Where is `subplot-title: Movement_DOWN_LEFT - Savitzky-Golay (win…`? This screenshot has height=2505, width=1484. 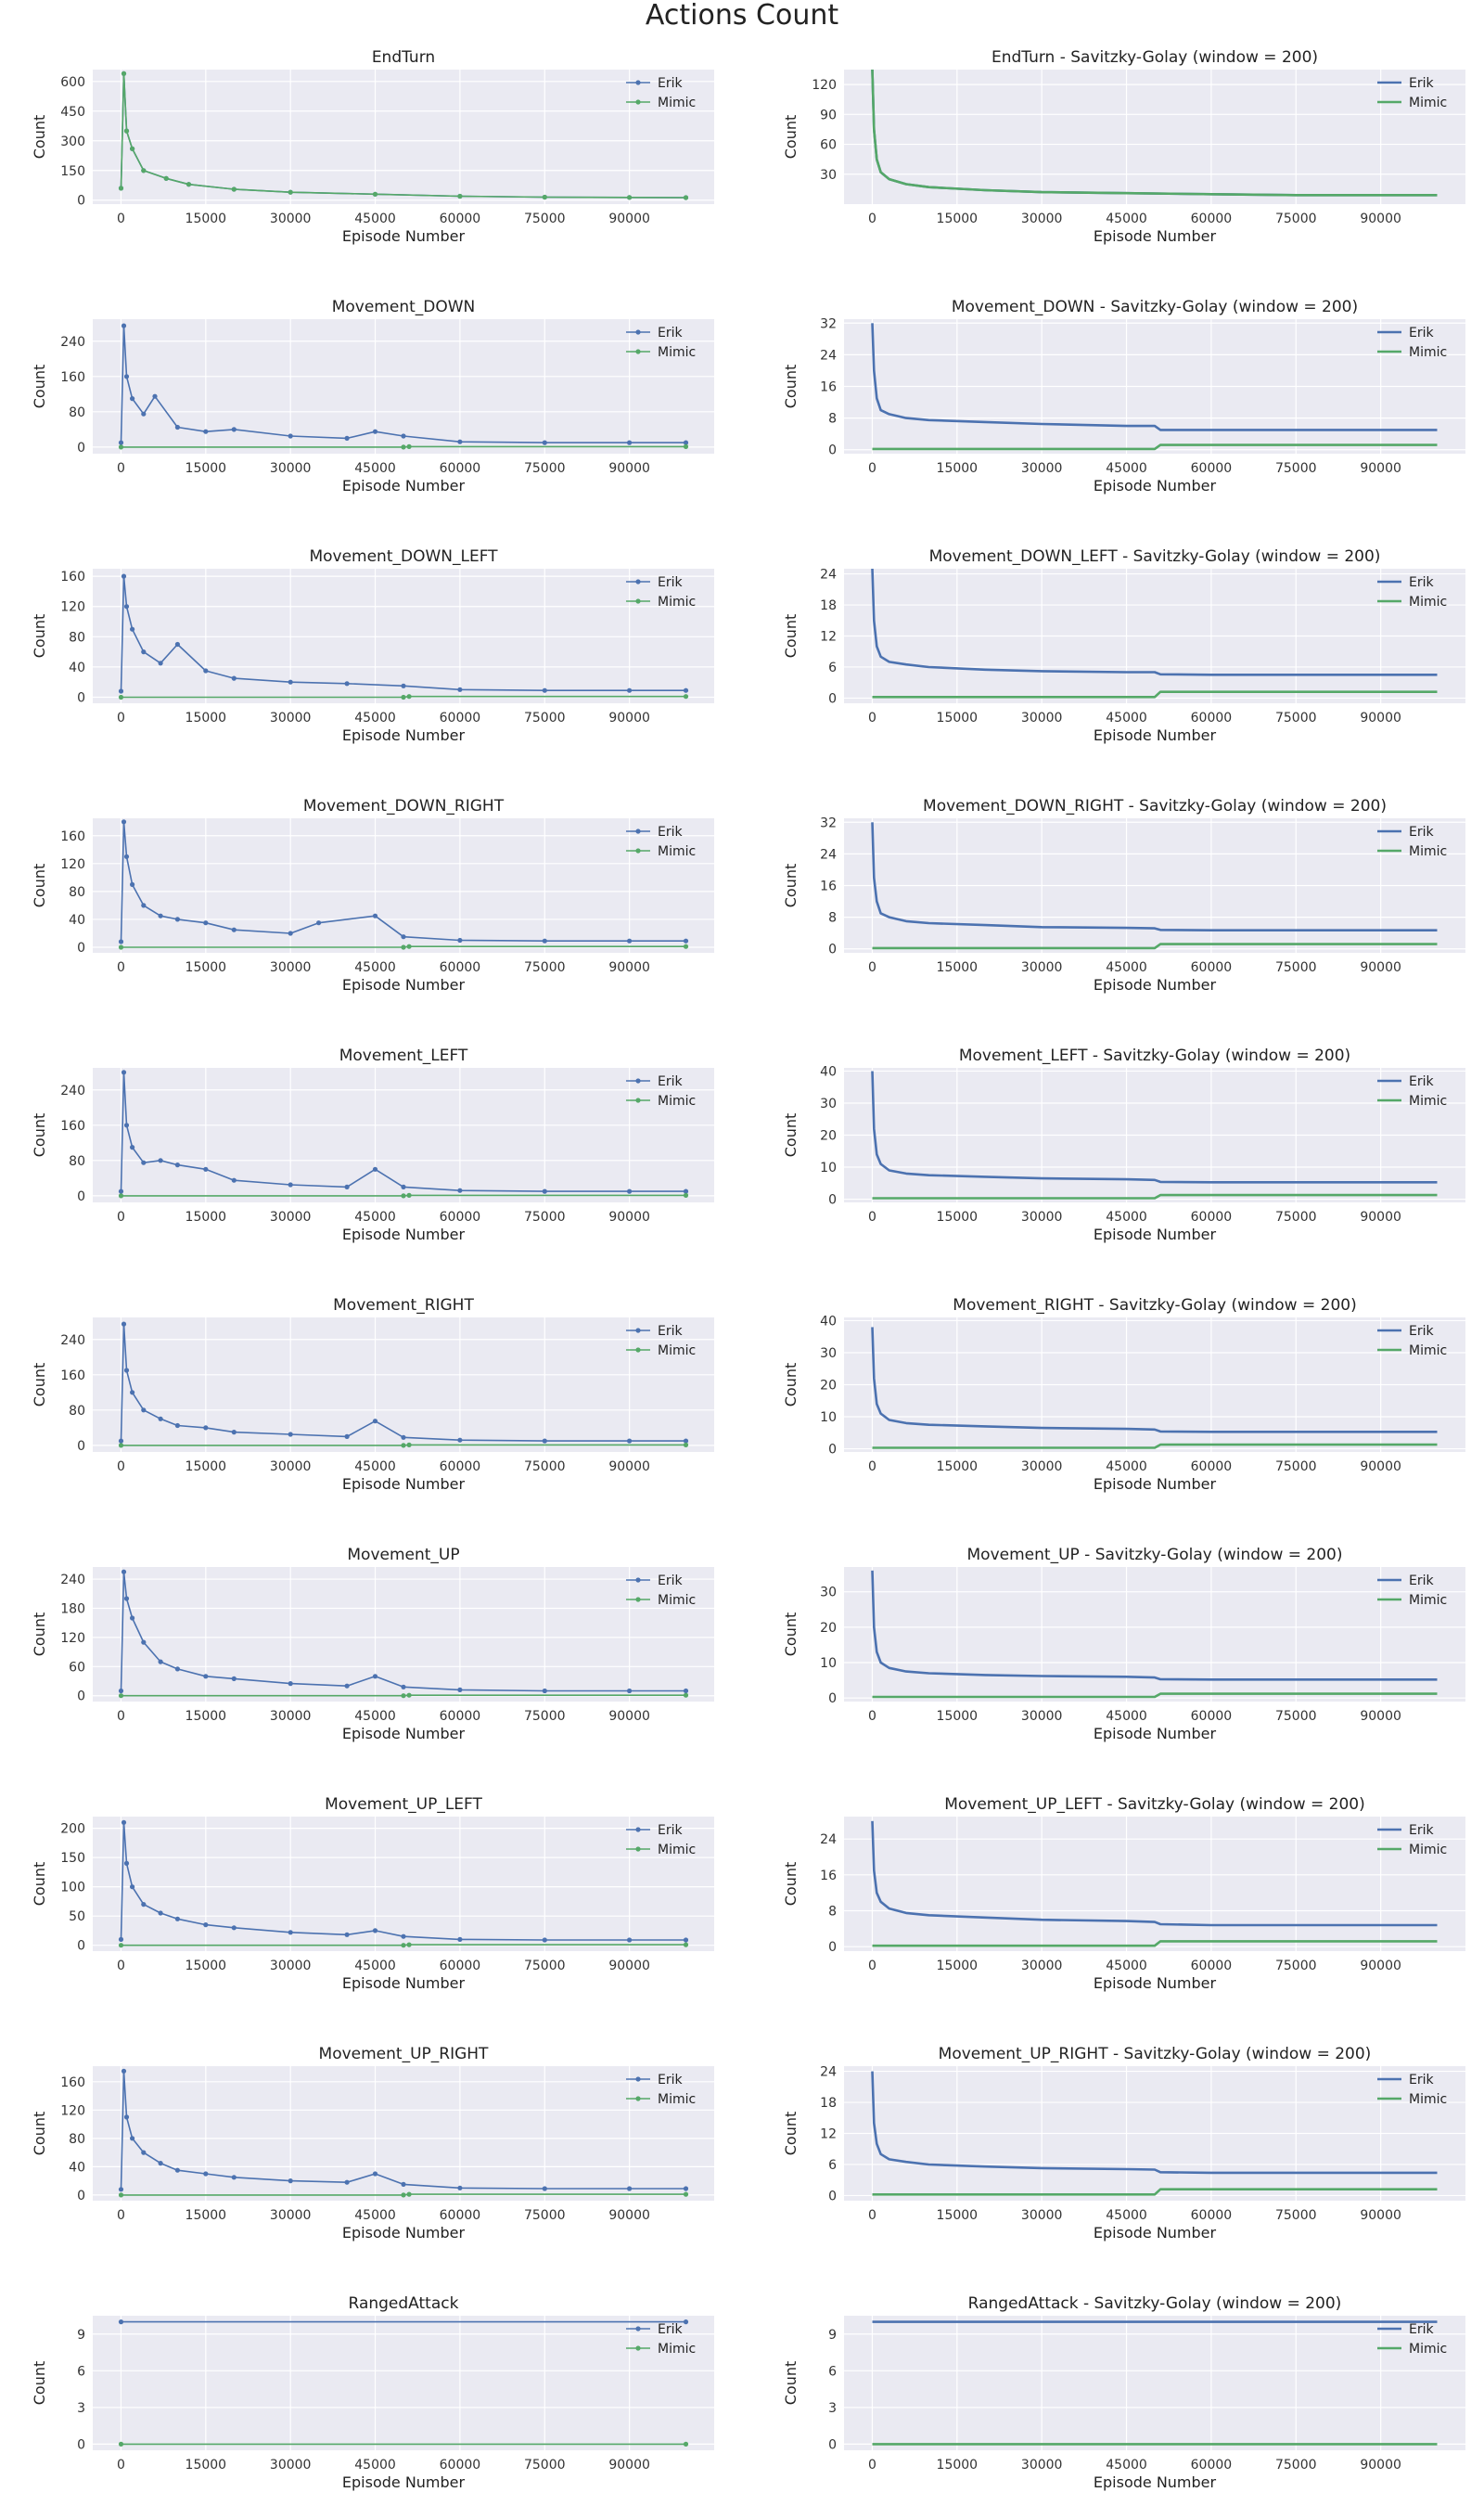 subplot-title: Movement_DOWN_LEFT - Savitzky-Golay (win… is located at coordinates (1155, 556).